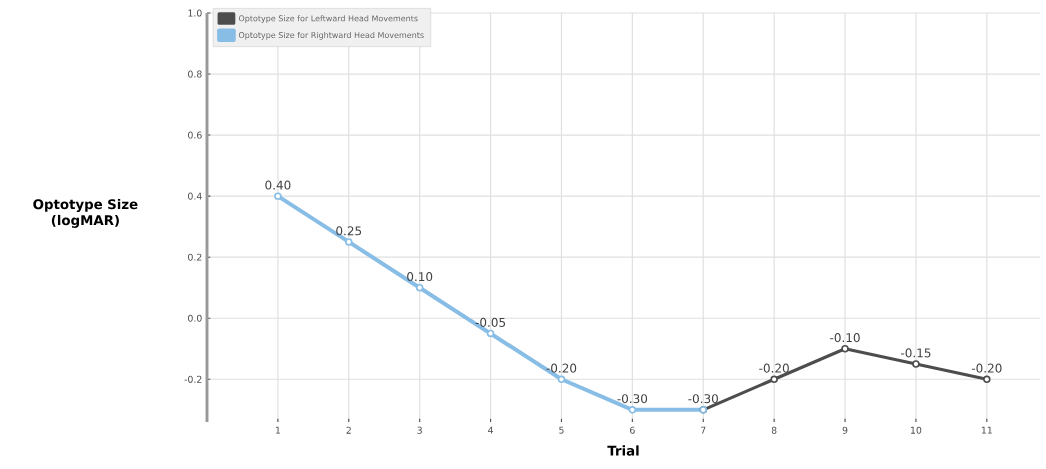 This screenshot has height=469, width=1046. I want to click on x-tick-label: 9, so click(845, 430).